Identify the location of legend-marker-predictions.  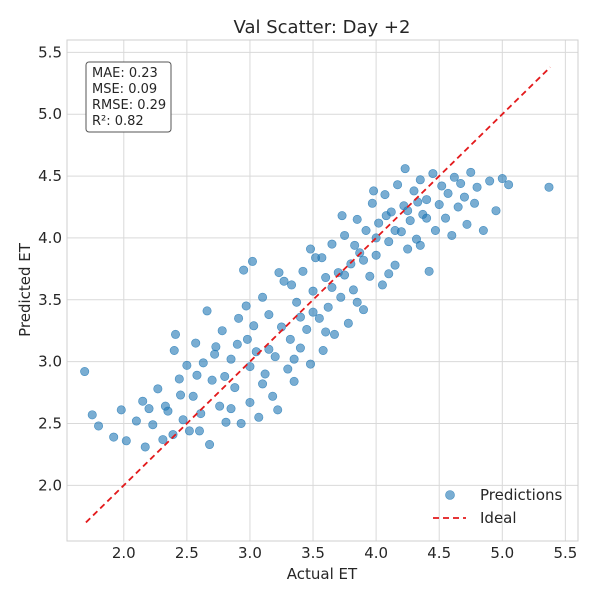
(450, 495).